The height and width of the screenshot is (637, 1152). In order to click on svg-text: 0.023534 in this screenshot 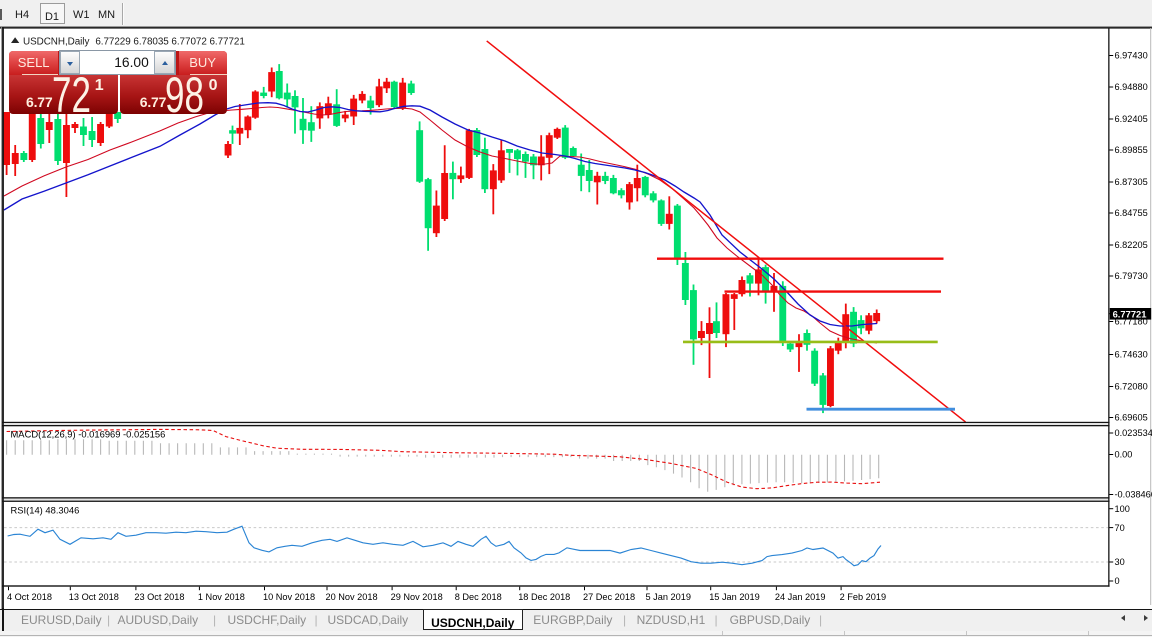, I will do `click(1133, 433)`.